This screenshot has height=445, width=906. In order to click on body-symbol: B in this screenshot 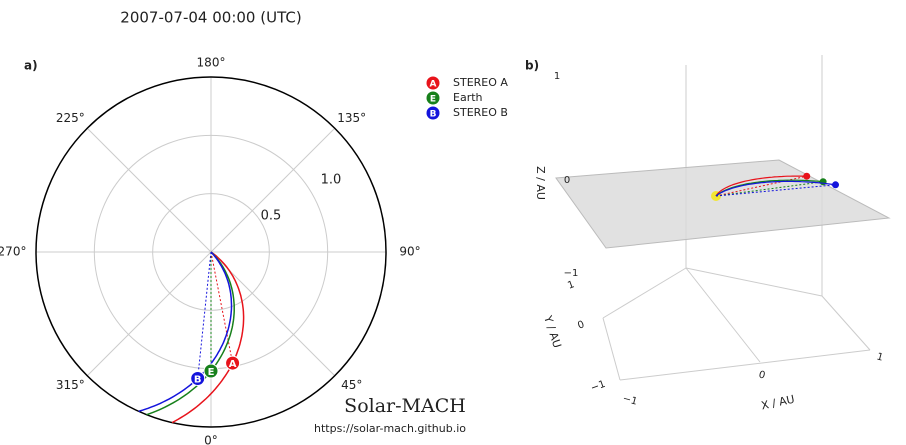, I will do `click(198, 379)`.